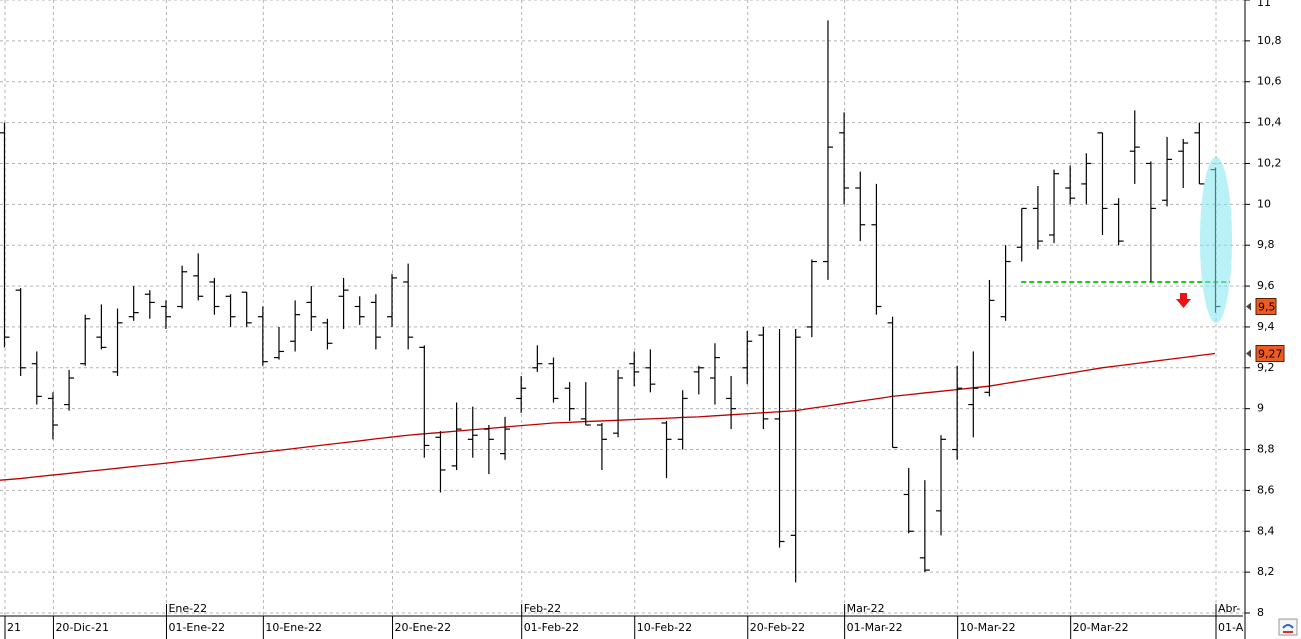 This screenshot has height=639, width=1301. I want to click on price-tag-label: 9,27, so click(1270, 353).